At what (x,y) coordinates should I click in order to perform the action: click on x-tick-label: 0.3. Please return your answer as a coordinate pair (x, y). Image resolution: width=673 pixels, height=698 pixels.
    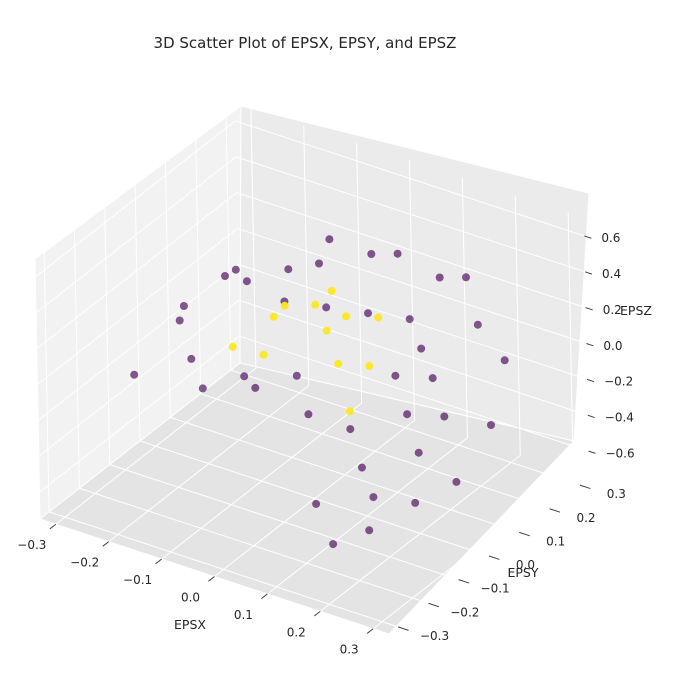
    Looking at the image, I should click on (349, 650).